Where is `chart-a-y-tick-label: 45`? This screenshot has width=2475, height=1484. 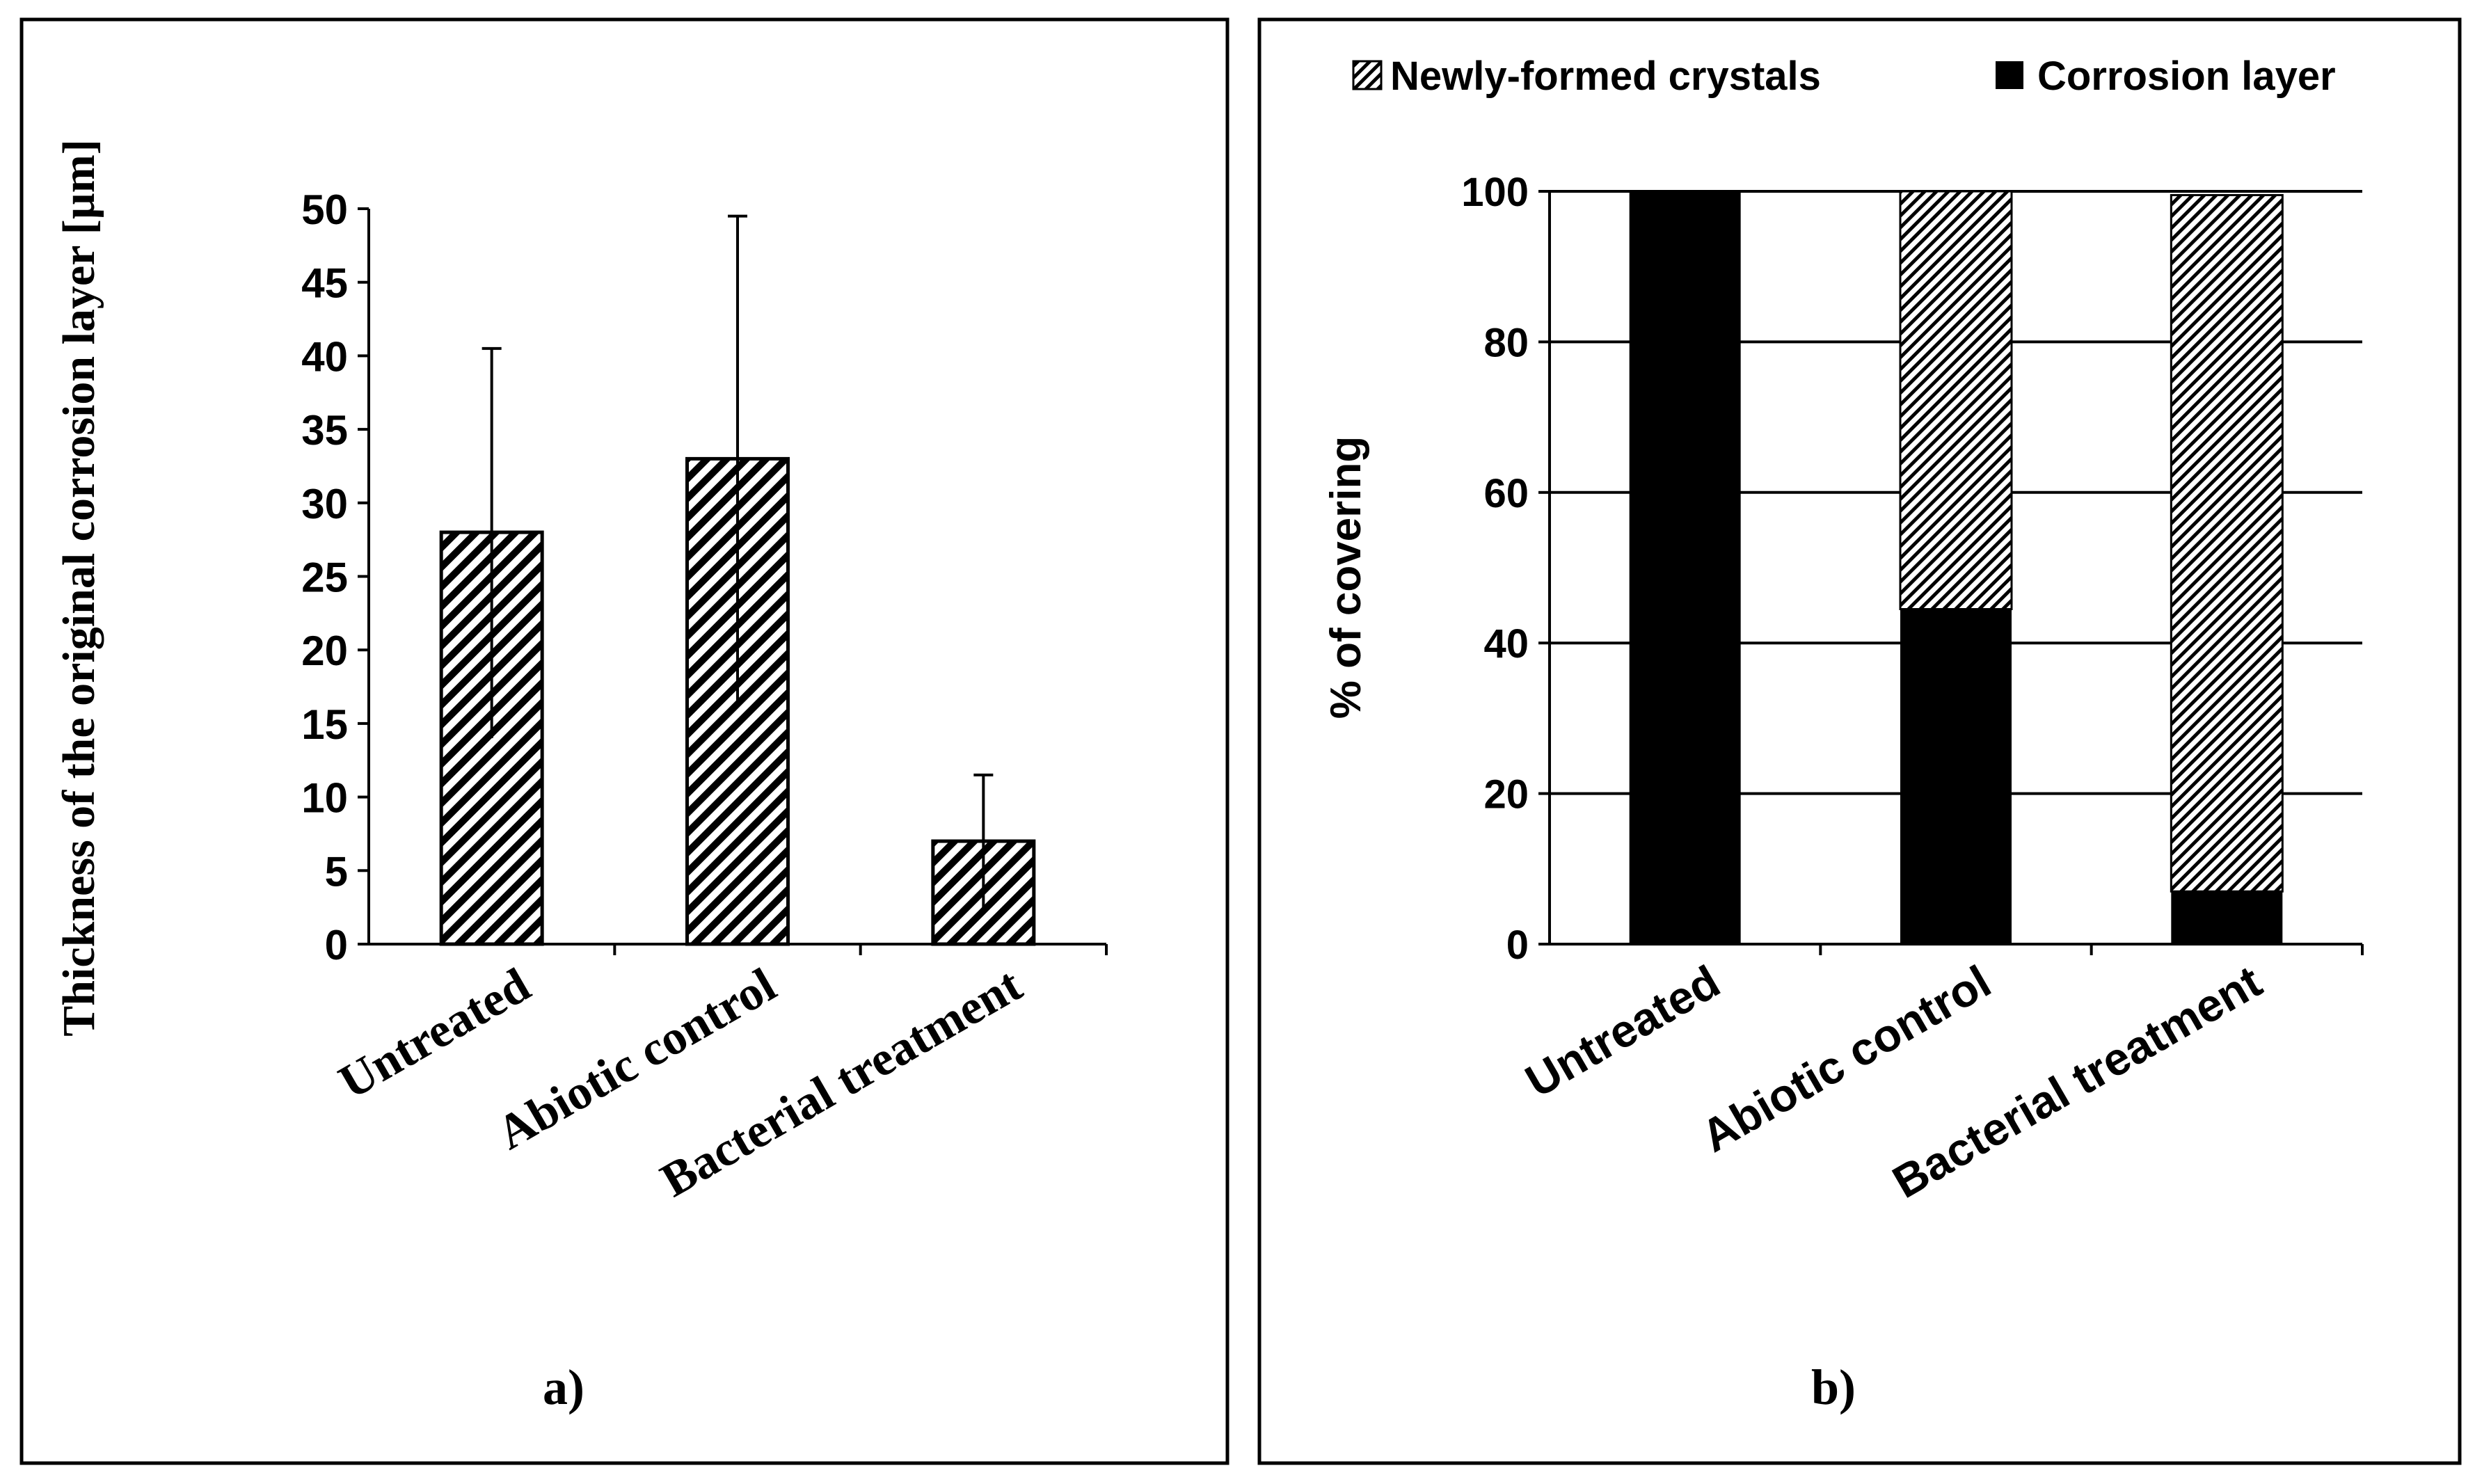 chart-a-y-tick-label: 45 is located at coordinates (324, 283).